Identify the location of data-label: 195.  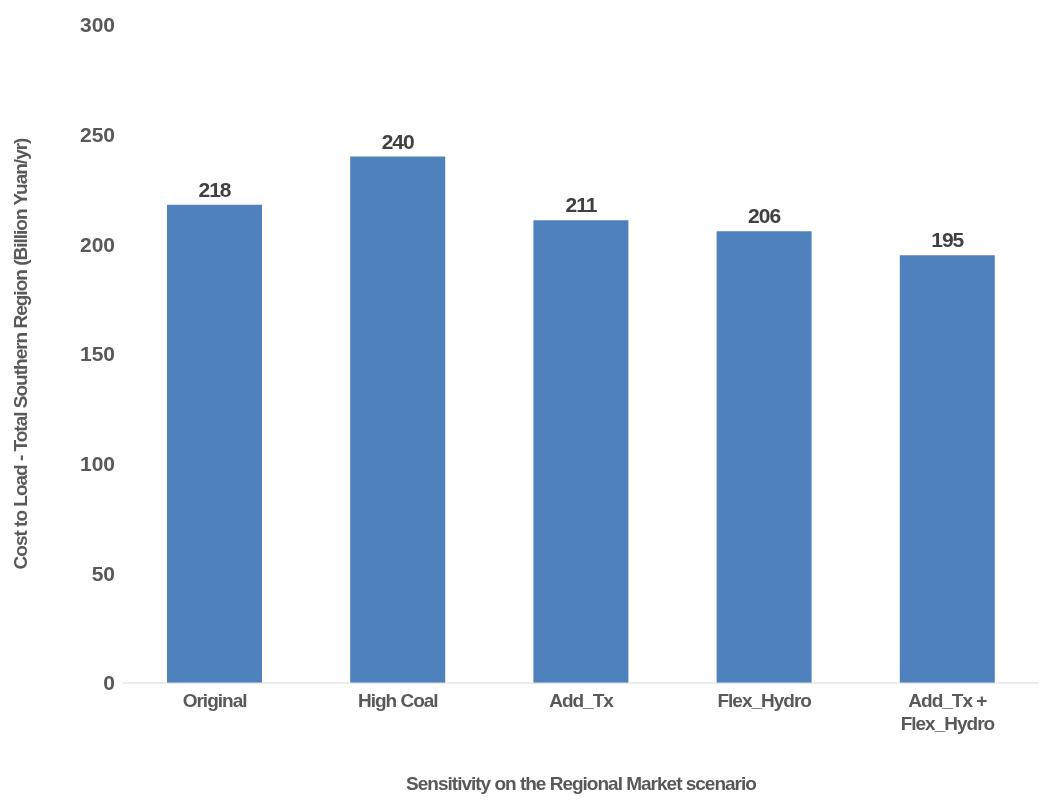
(948, 240).